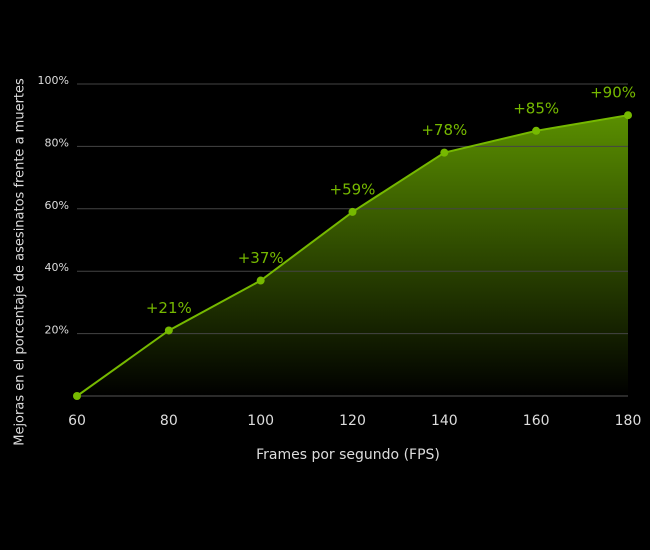 This screenshot has width=650, height=550. What do you see at coordinates (352, 421) in the screenshot?
I see `x-tick-label: 120` at bounding box center [352, 421].